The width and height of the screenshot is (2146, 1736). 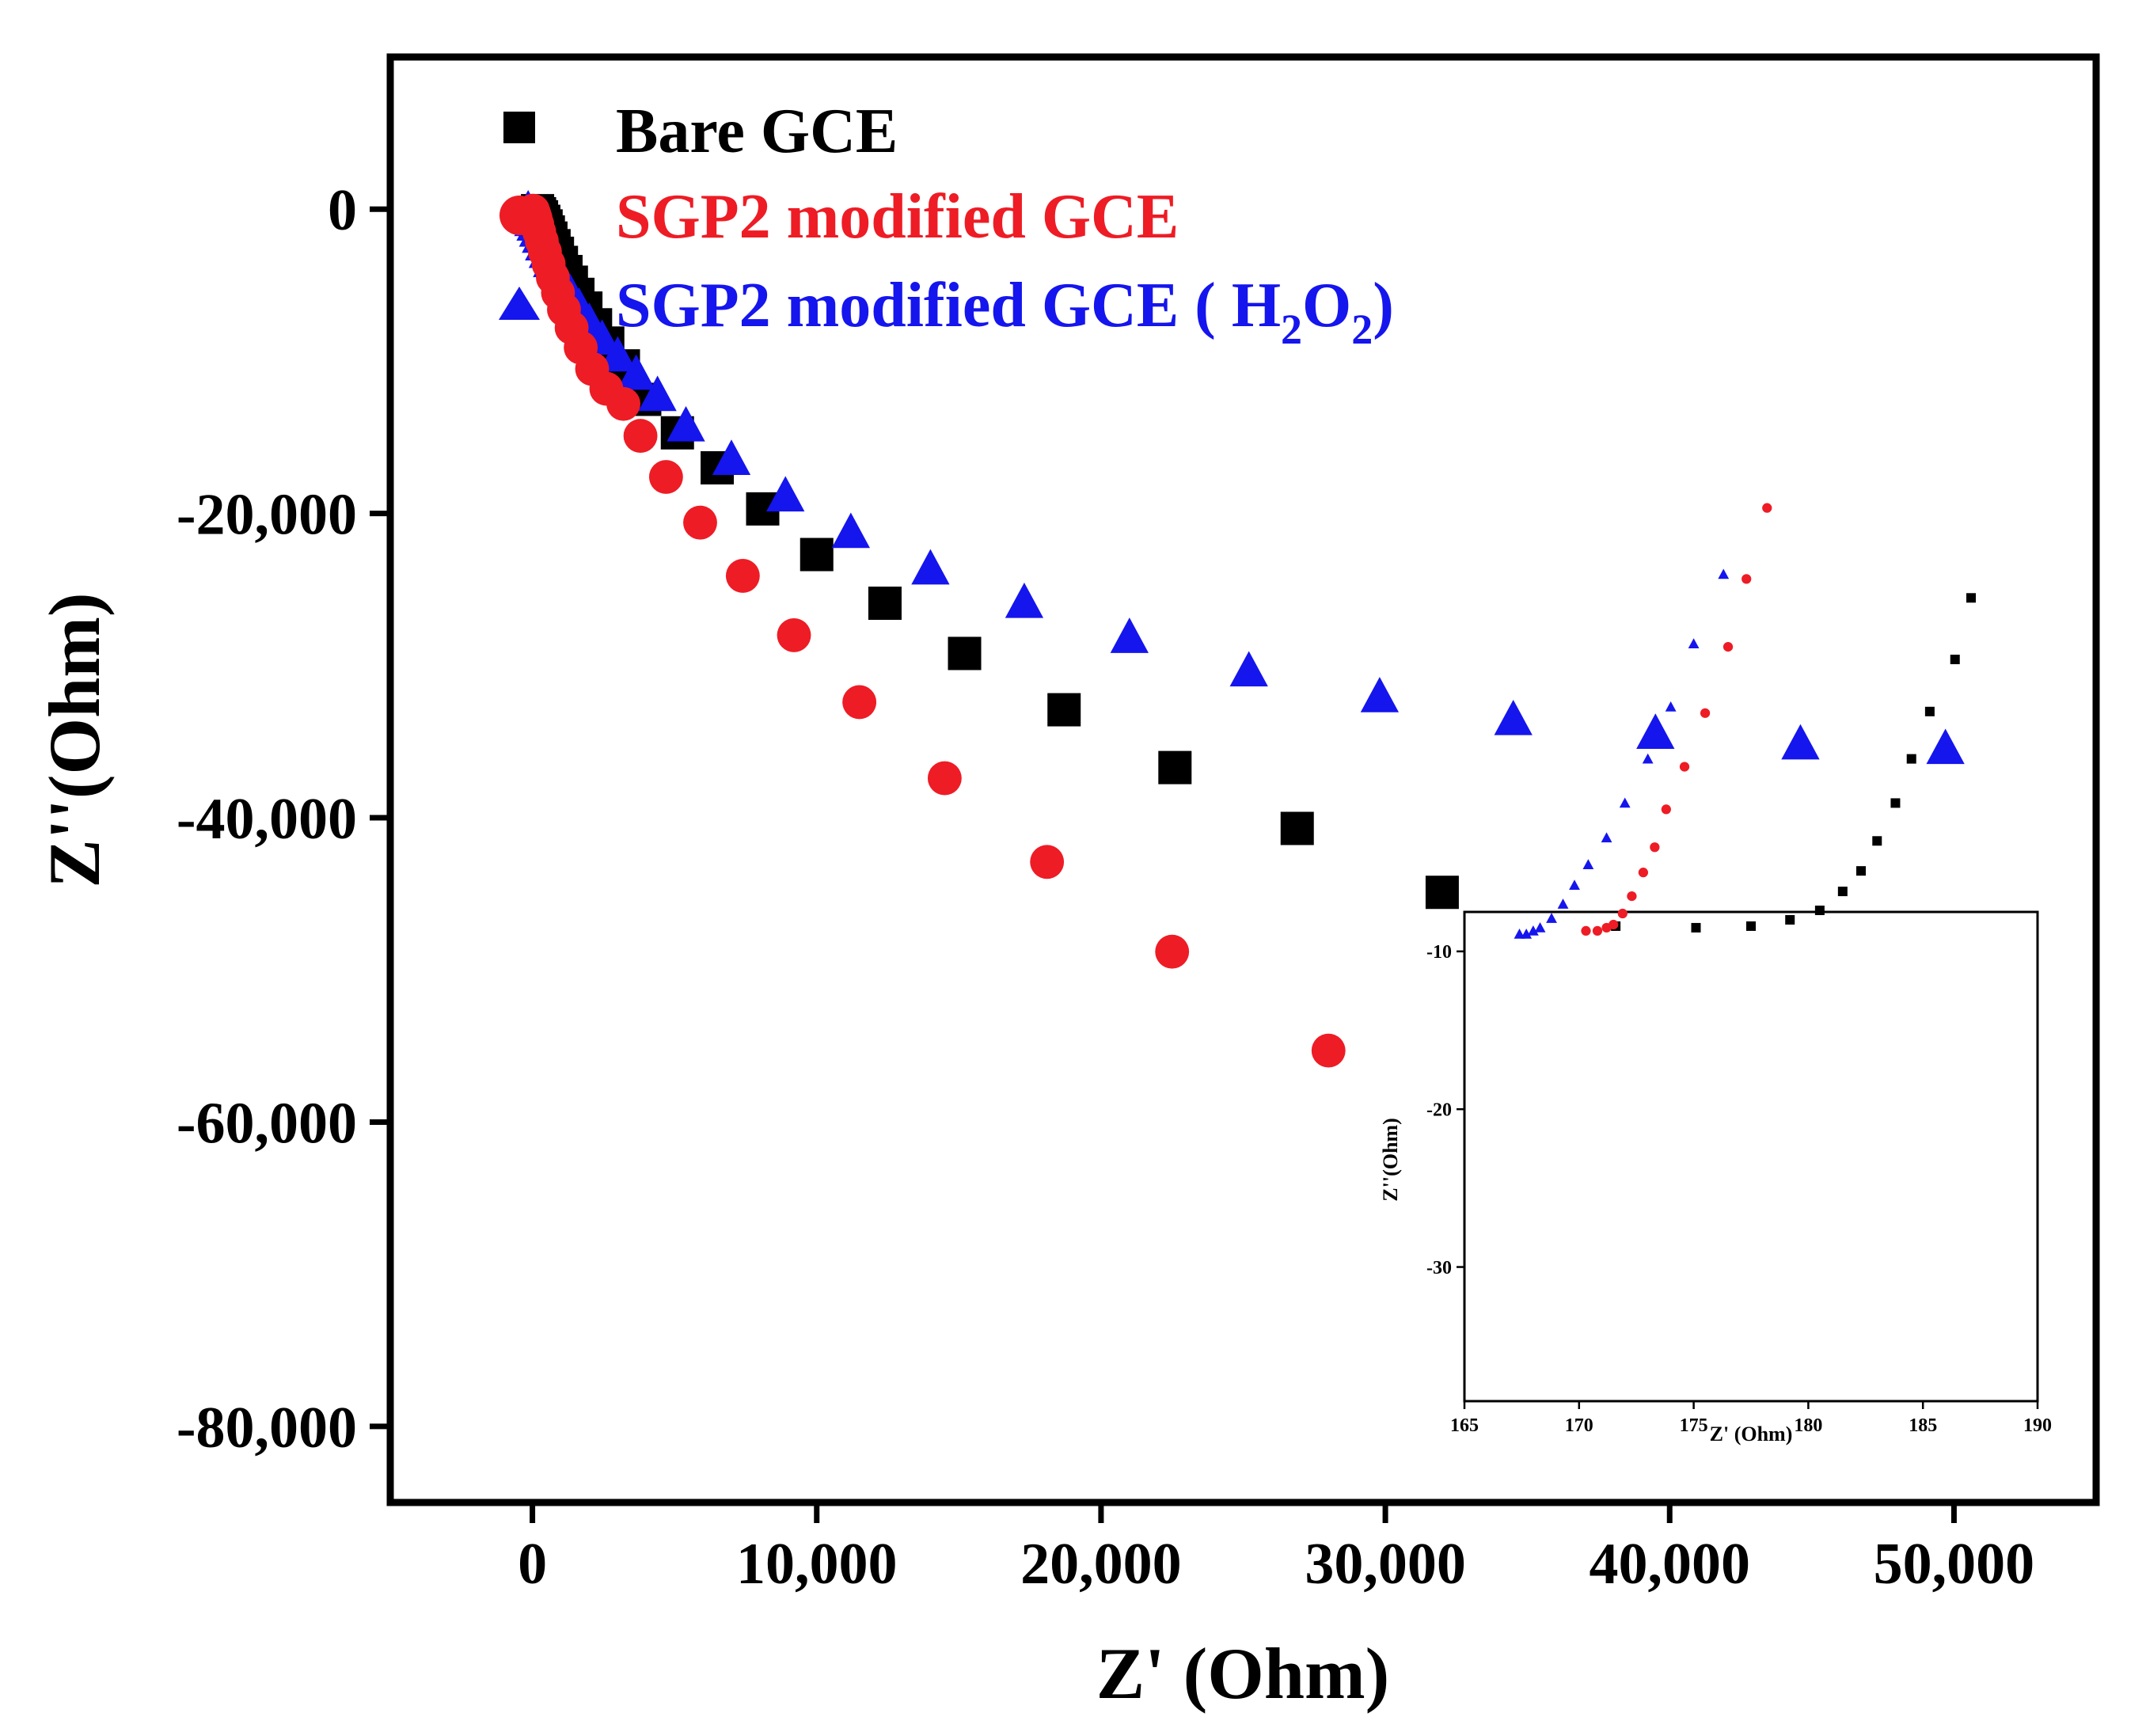 I want to click on legend-label-sgp2-gce-h2o2: SGP2 modified GCE ( H2O2), so click(x=1005, y=312).